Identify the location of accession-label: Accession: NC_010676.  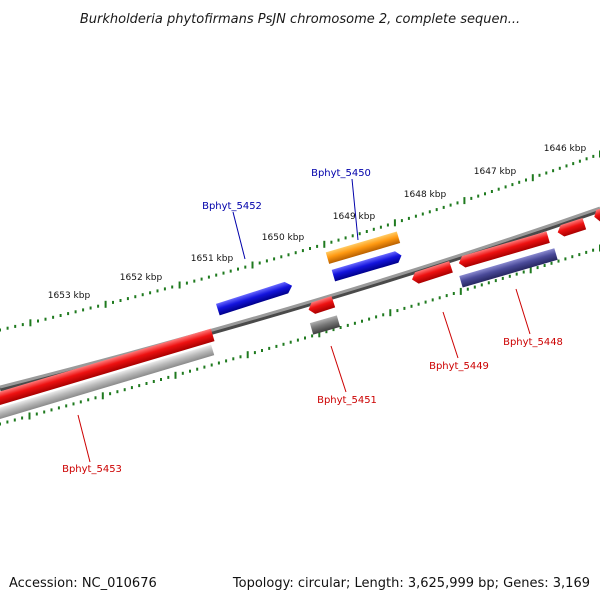
(83, 583).